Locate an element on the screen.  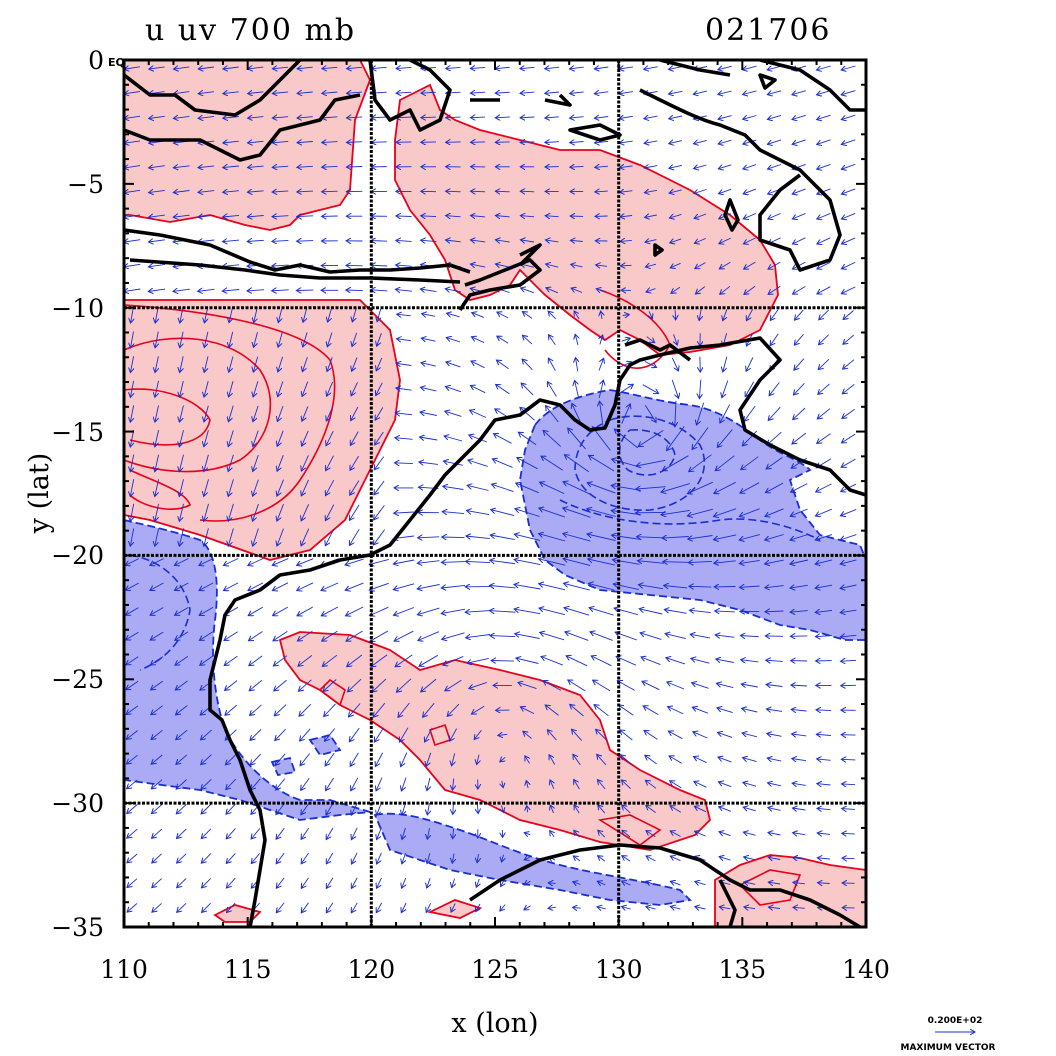
y-tick-label: −20 is located at coordinates (77, 555).